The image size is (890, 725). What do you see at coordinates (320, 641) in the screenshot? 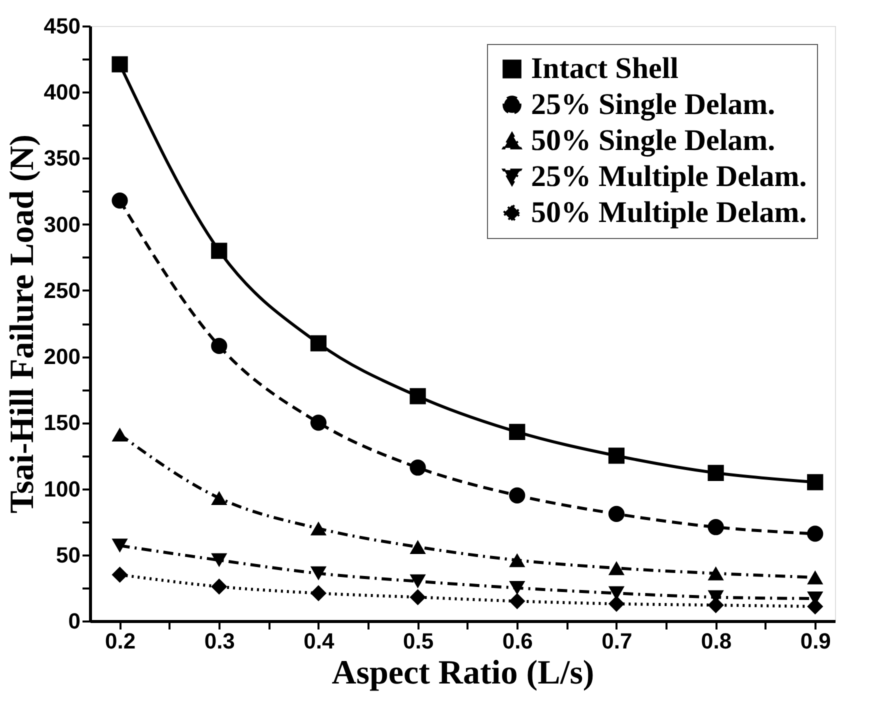
I see `x-tick-label: 0.4` at bounding box center [320, 641].